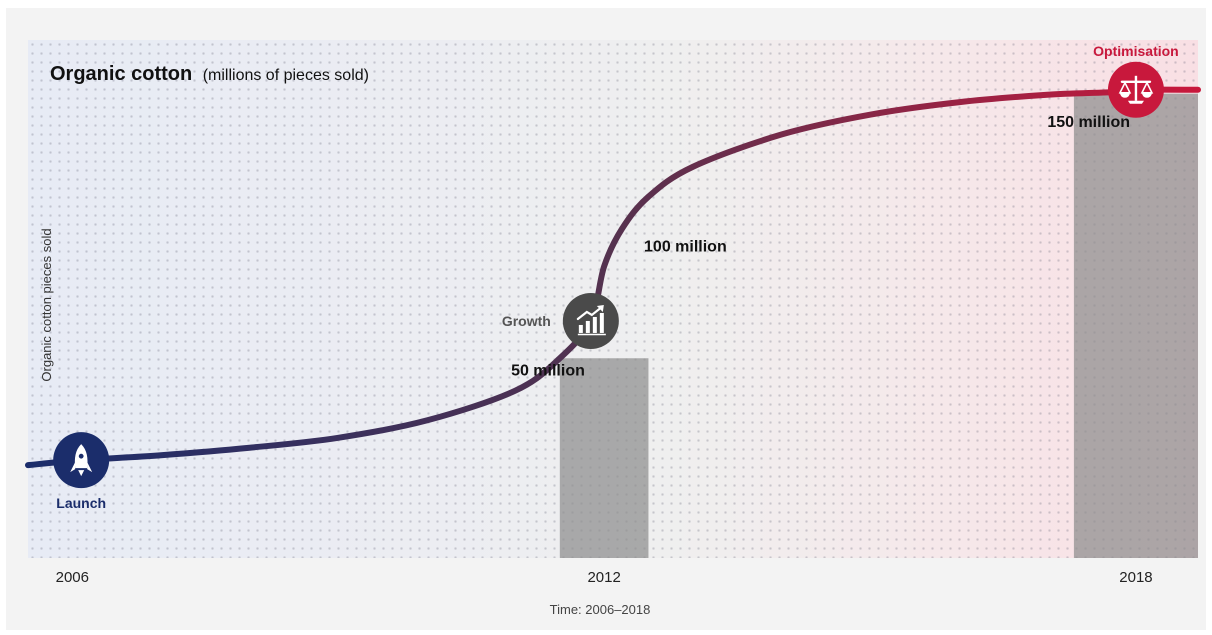 This screenshot has height=635, width=1212. Describe the element at coordinates (526, 321) in the screenshot. I see `stage-label: Growth` at that location.